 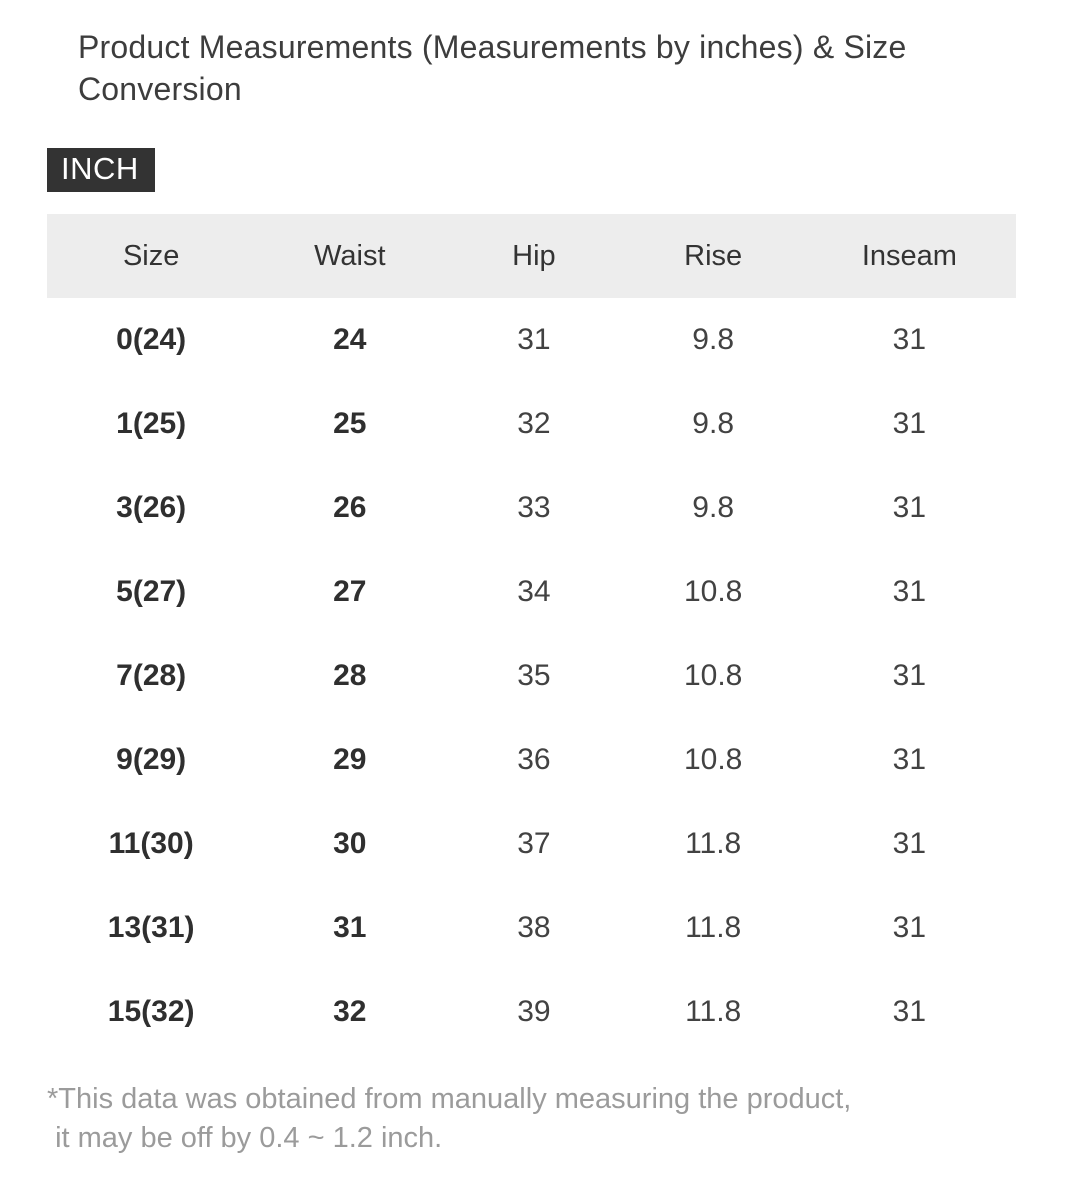 I want to click on column-header-hip: Hip, so click(x=534, y=255).